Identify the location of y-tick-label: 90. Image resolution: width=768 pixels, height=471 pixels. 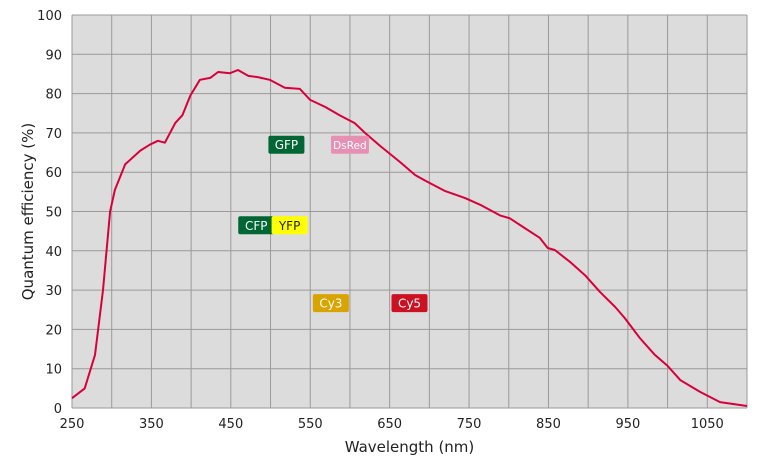
(53, 55).